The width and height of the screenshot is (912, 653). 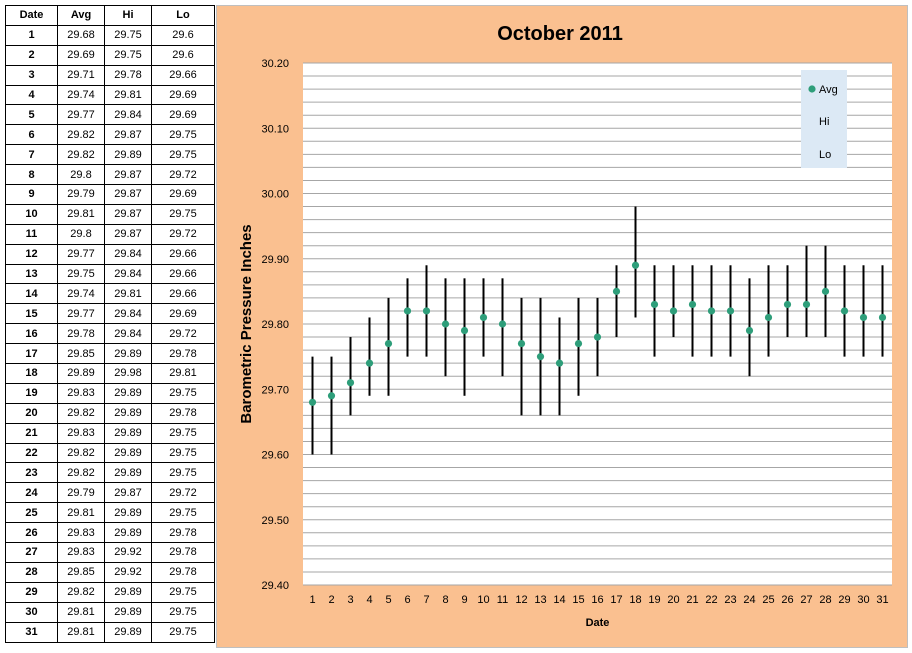 What do you see at coordinates (183, 413) in the screenshot?
I see `cell-lo: 29.78` at bounding box center [183, 413].